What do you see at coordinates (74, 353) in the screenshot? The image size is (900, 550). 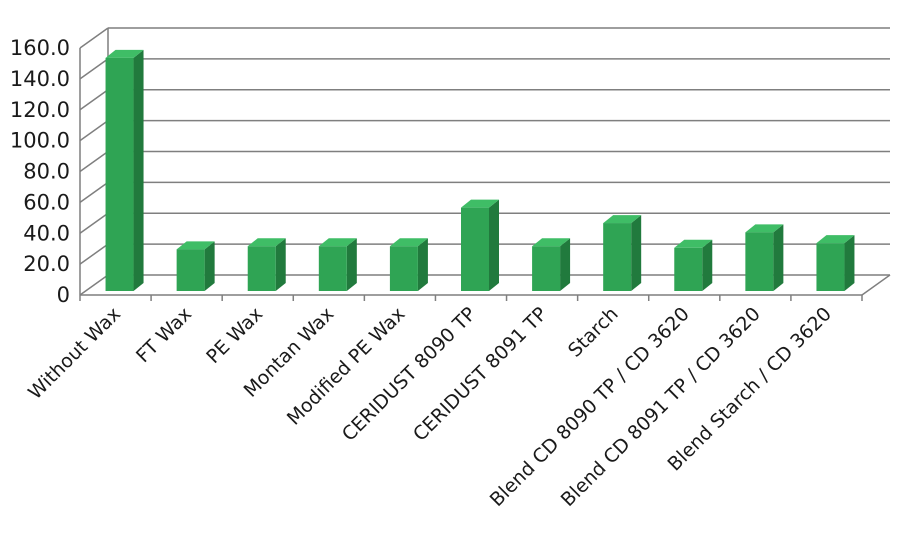 I see `x-category-label: Without Wax` at bounding box center [74, 353].